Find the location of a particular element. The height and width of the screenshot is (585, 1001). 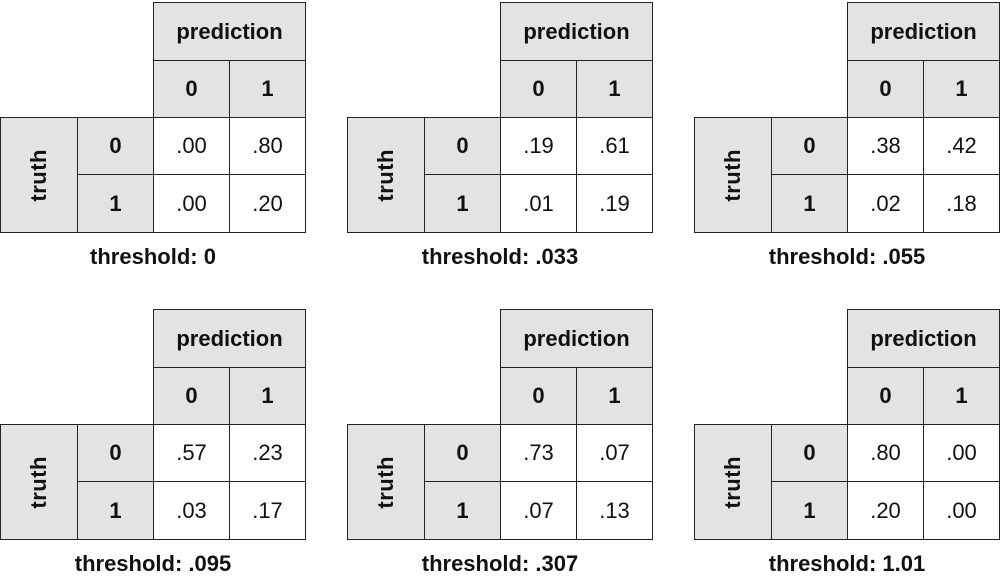

threshold-caption: threshold: 1.01 is located at coordinates (847, 564).